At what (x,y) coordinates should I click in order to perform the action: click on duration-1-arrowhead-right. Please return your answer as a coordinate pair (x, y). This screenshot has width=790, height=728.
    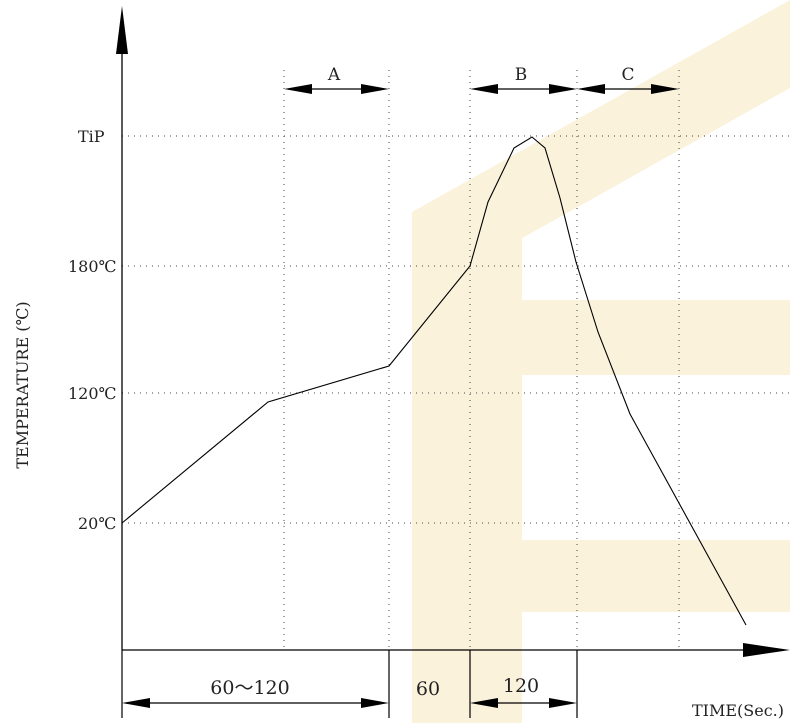
    Looking at the image, I should click on (375, 703).